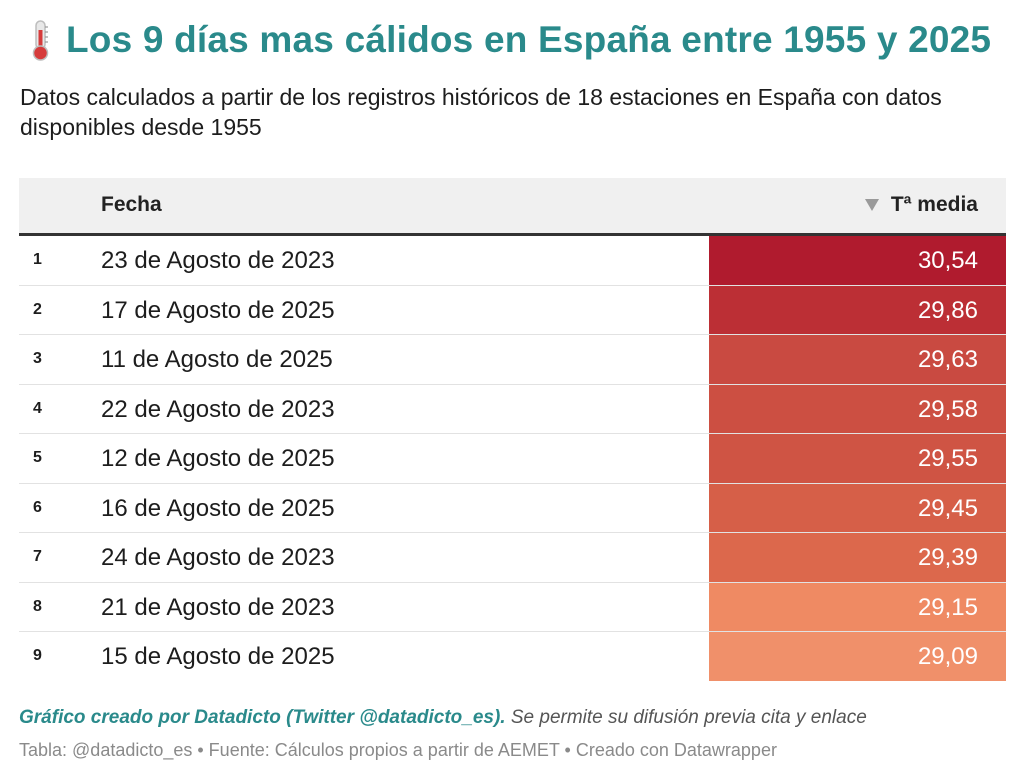 This screenshot has width=1024, height=781. What do you see at coordinates (37, 507) in the screenshot?
I see `row-rank: 6` at bounding box center [37, 507].